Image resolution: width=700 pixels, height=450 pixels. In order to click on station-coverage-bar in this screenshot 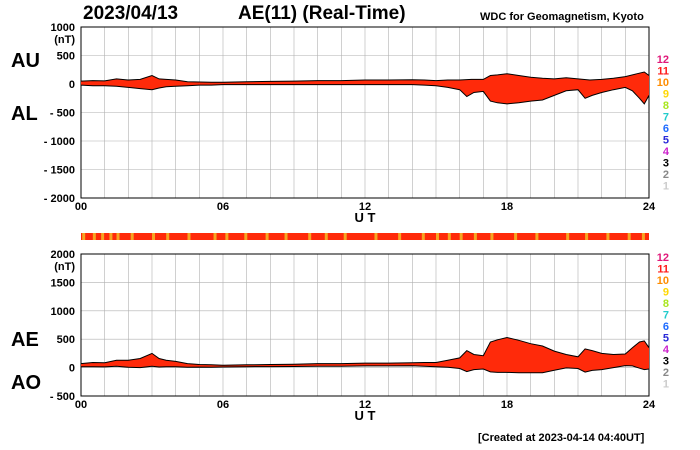, I will do `click(365, 236)`.